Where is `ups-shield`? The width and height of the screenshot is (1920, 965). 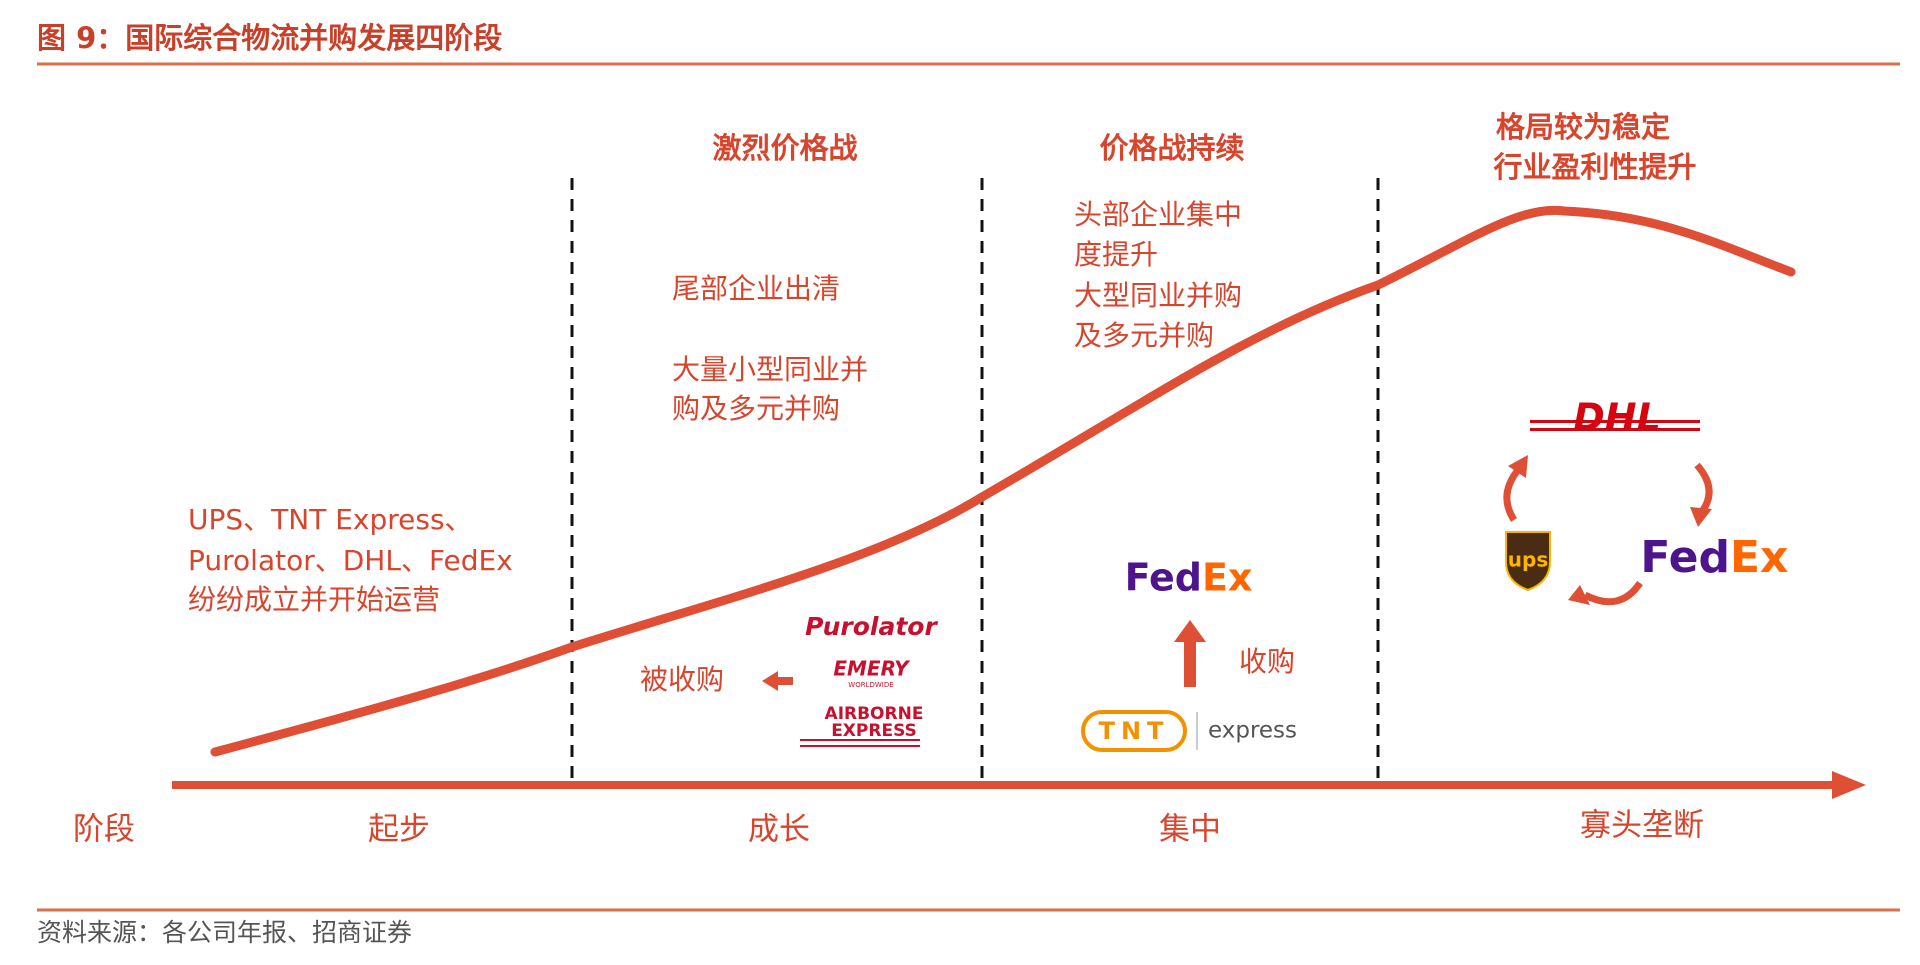
ups-shield is located at coordinates (1528, 561).